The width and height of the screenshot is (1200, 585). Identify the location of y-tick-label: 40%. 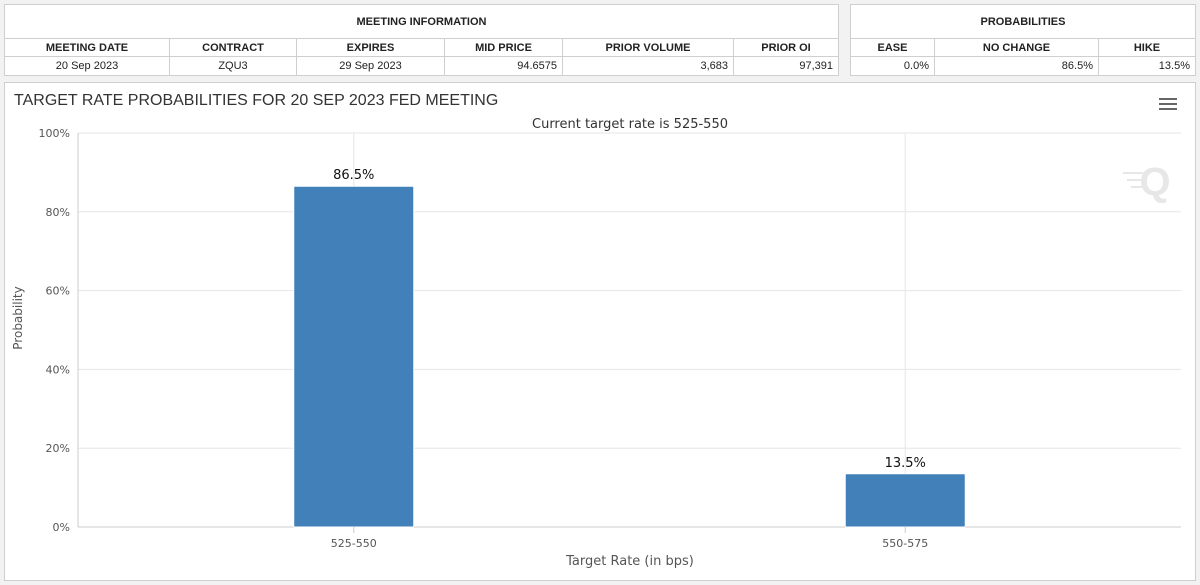
(58, 369).